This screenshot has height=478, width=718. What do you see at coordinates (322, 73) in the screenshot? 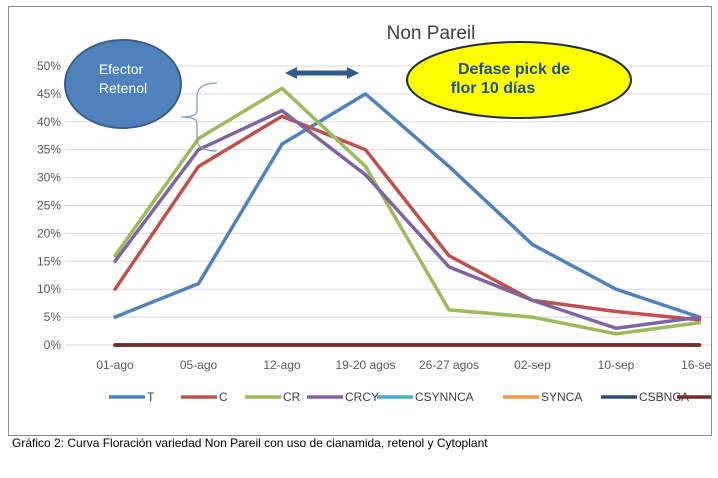
I see `shift-arrow` at bounding box center [322, 73].